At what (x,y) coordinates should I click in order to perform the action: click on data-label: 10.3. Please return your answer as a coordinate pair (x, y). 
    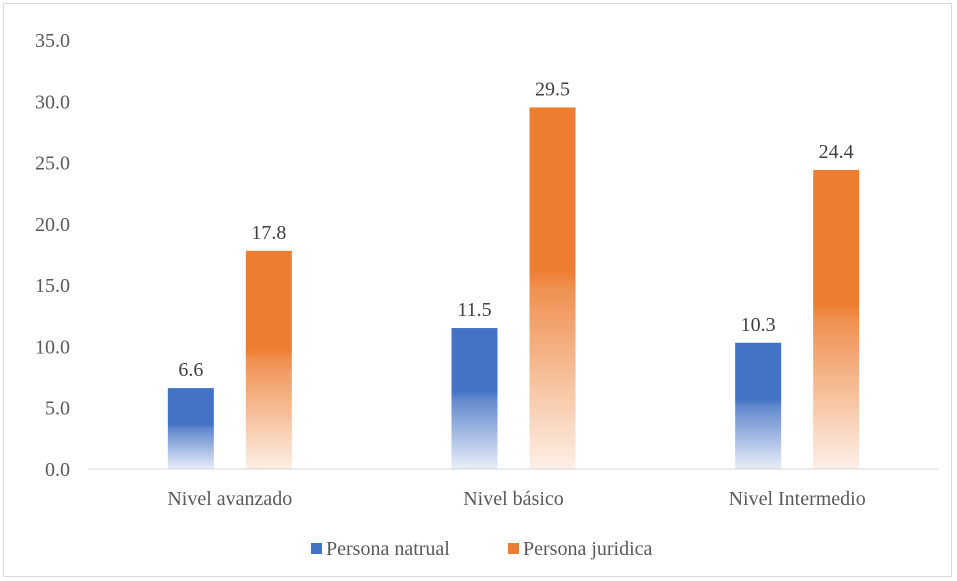
    Looking at the image, I should click on (758, 325).